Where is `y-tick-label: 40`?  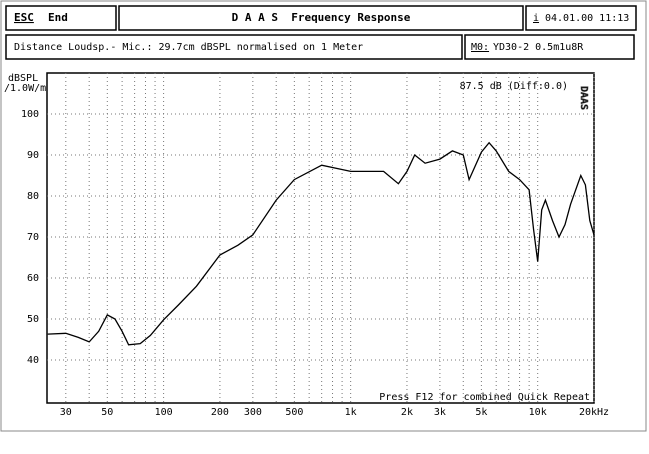
y-tick-label: 40 is located at coordinates (33, 360).